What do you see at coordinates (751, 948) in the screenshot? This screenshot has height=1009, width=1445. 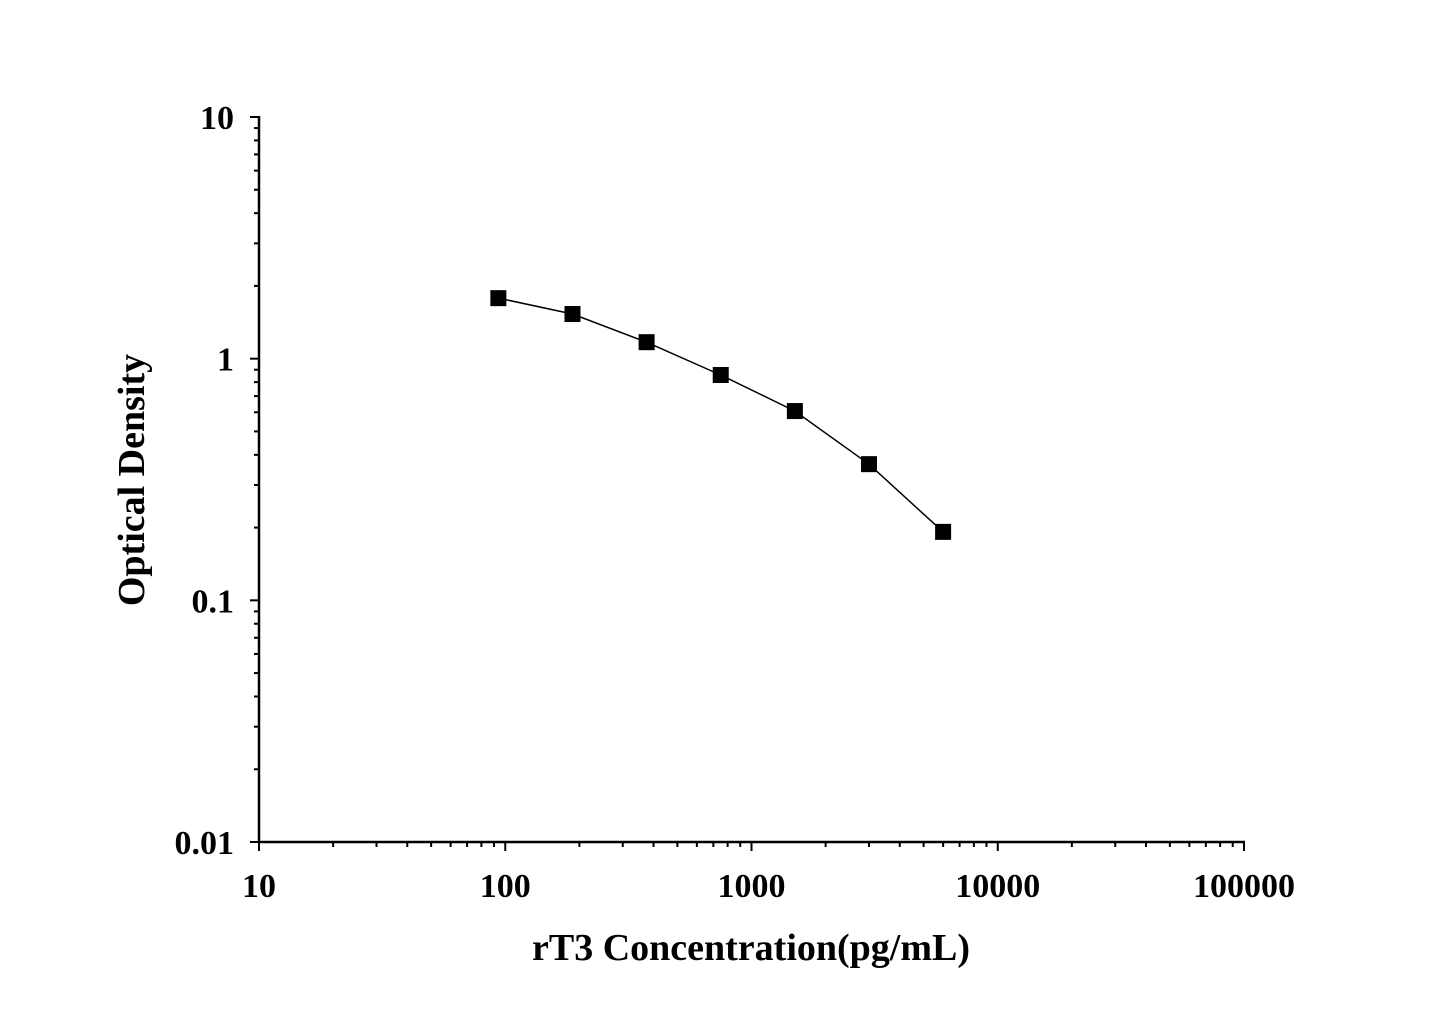 I see `x-axis-title: rT3 Concentration(pg/mL)` at bounding box center [751, 948].